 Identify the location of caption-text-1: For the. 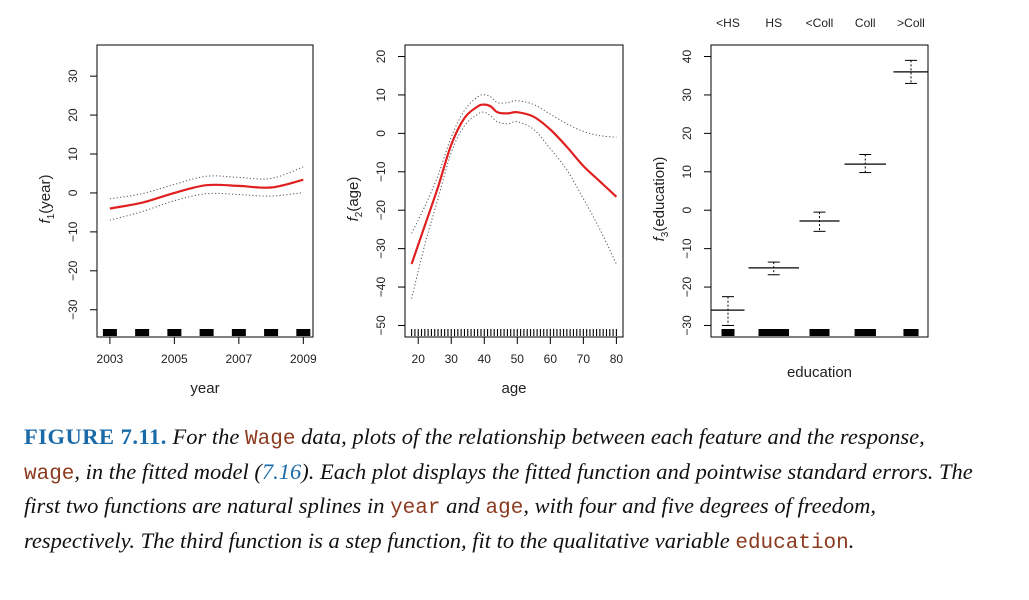
(206, 436).